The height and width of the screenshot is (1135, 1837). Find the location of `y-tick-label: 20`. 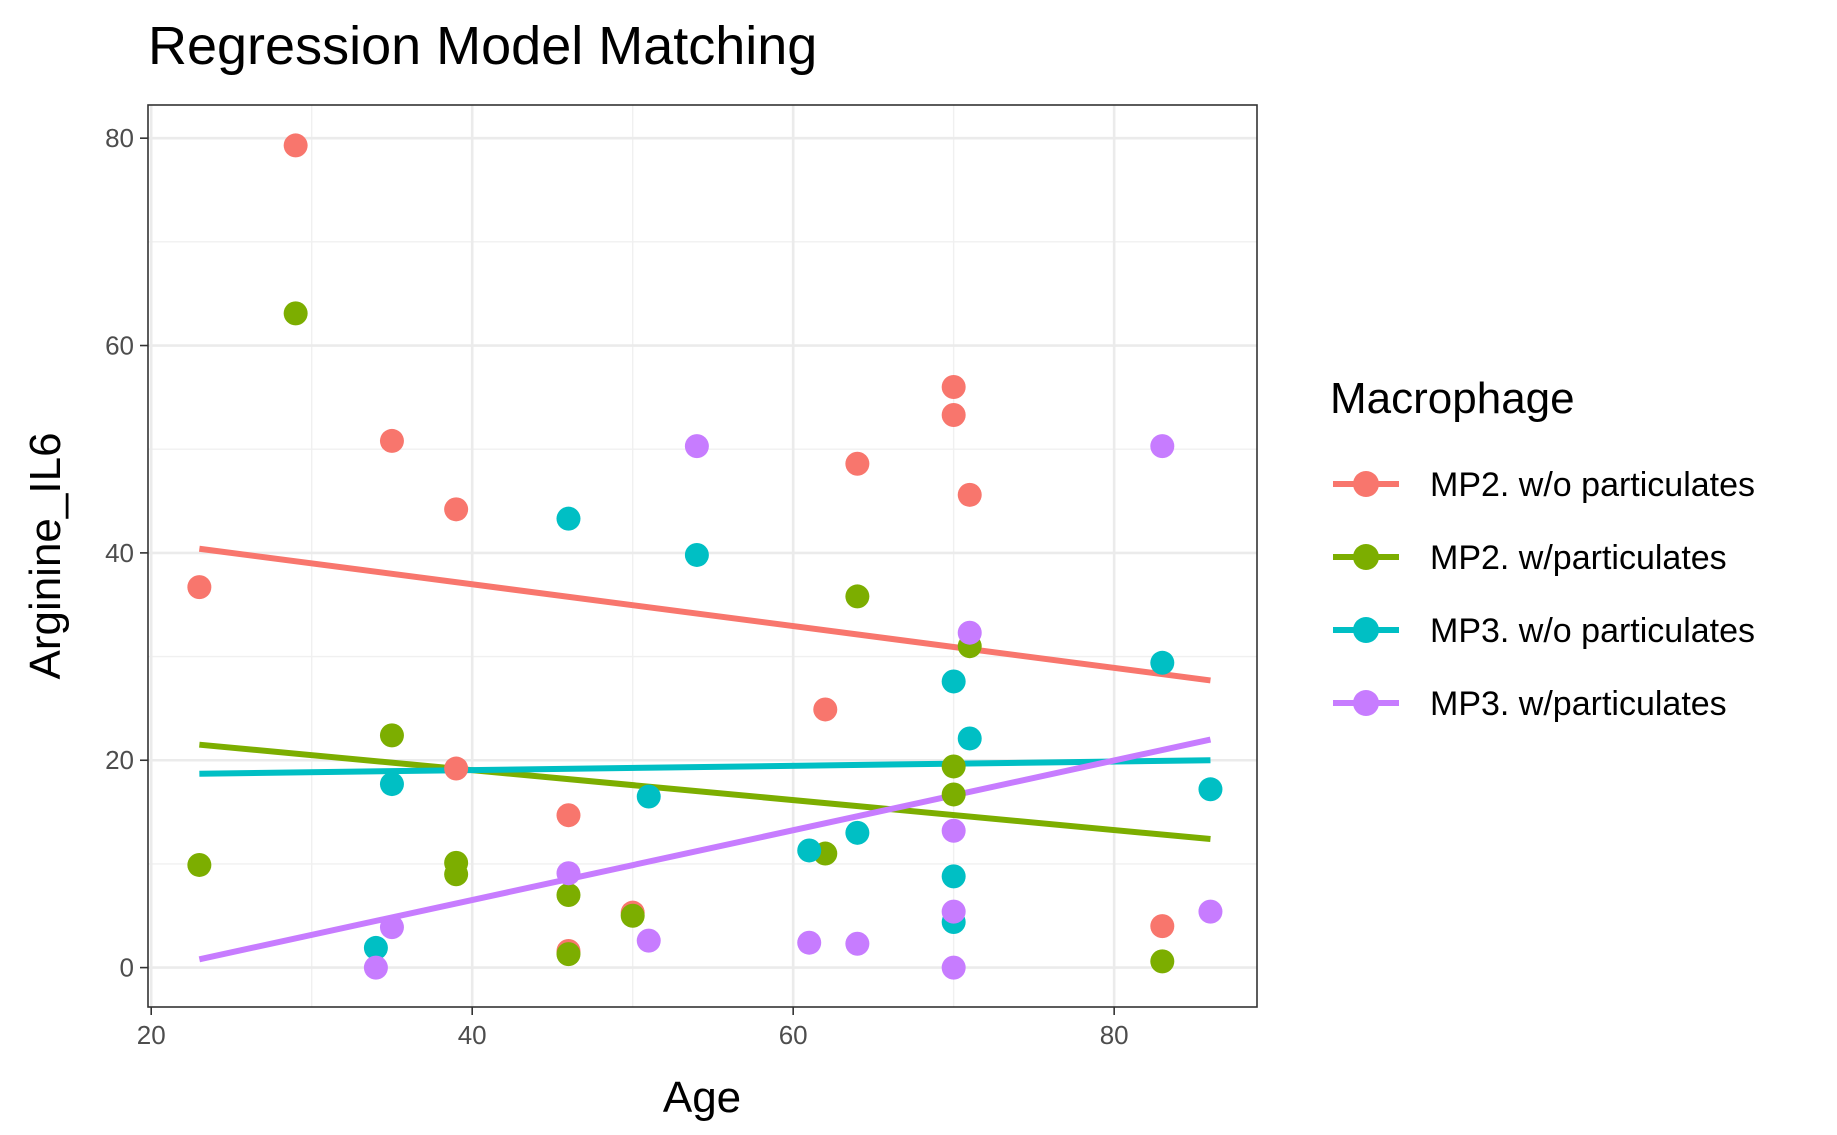

y-tick-label: 20 is located at coordinates (119, 760).